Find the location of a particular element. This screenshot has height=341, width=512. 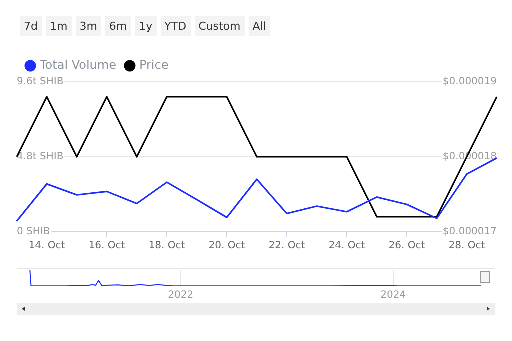

x-tick-label: 20. Oct is located at coordinates (227, 246).